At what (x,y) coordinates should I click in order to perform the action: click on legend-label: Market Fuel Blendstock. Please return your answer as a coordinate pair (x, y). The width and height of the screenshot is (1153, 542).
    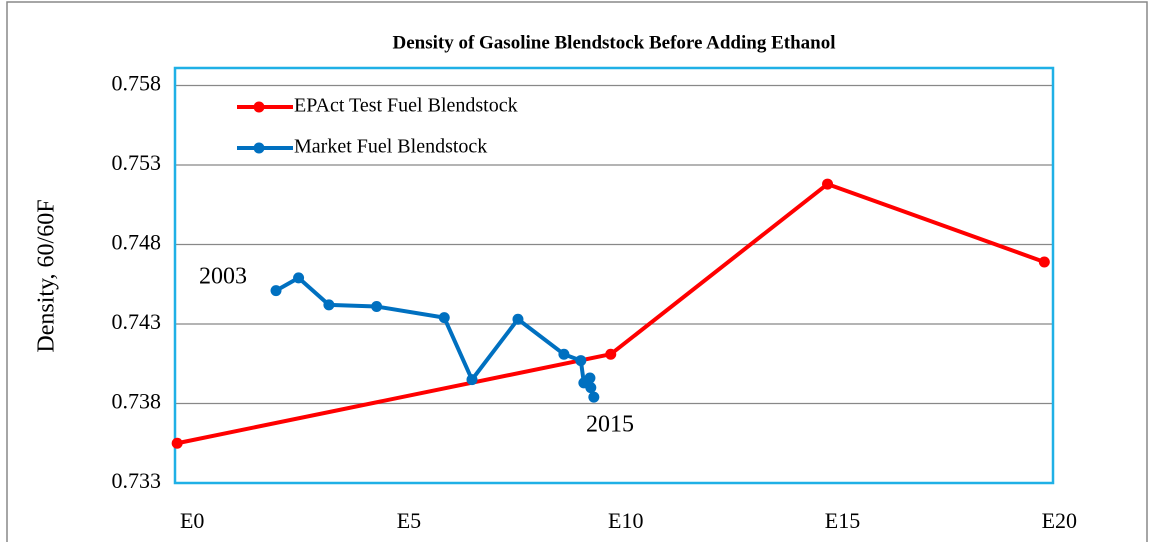
    Looking at the image, I should click on (390, 147).